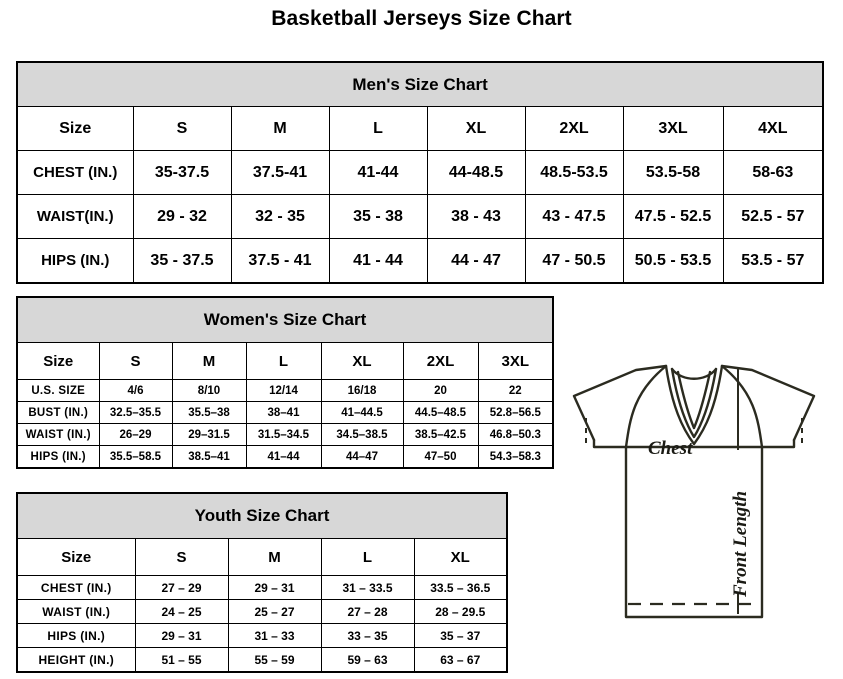 The height and width of the screenshot is (679, 843). I want to click on youth-height-s: 51 – 55, so click(181, 660).